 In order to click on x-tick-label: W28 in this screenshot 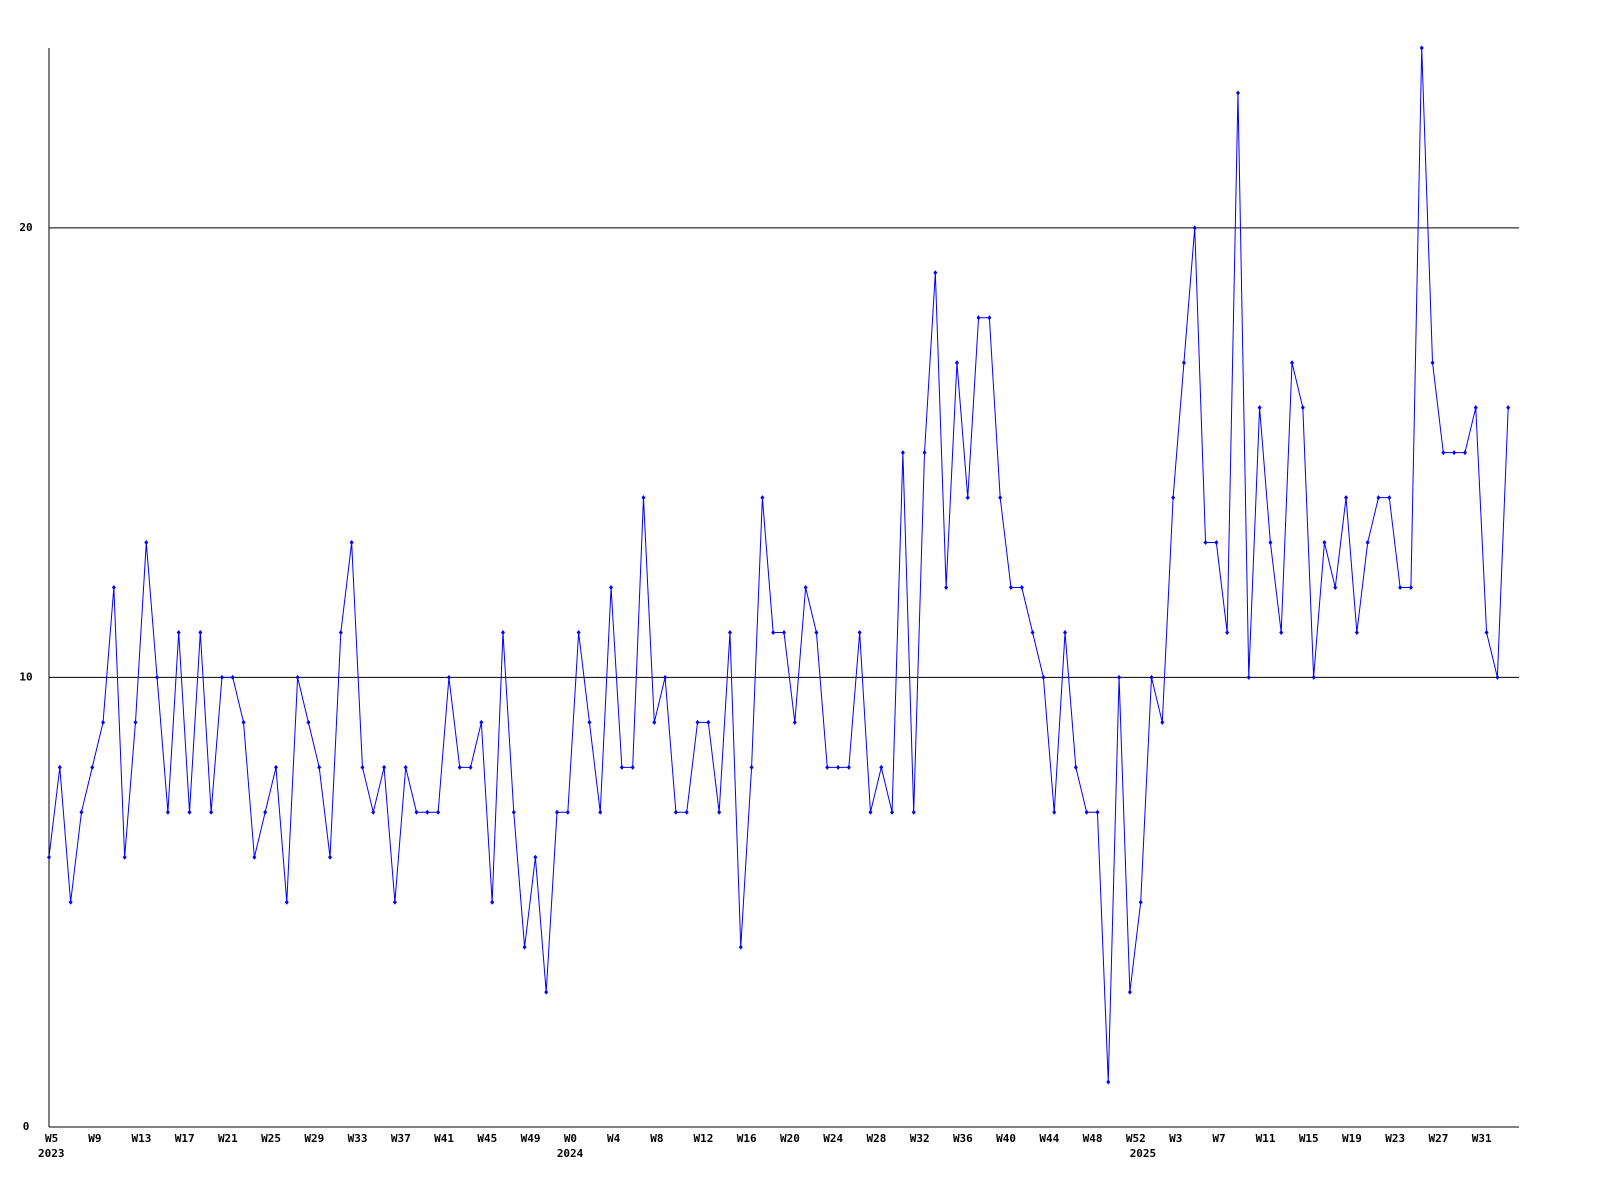, I will do `click(876, 1138)`.